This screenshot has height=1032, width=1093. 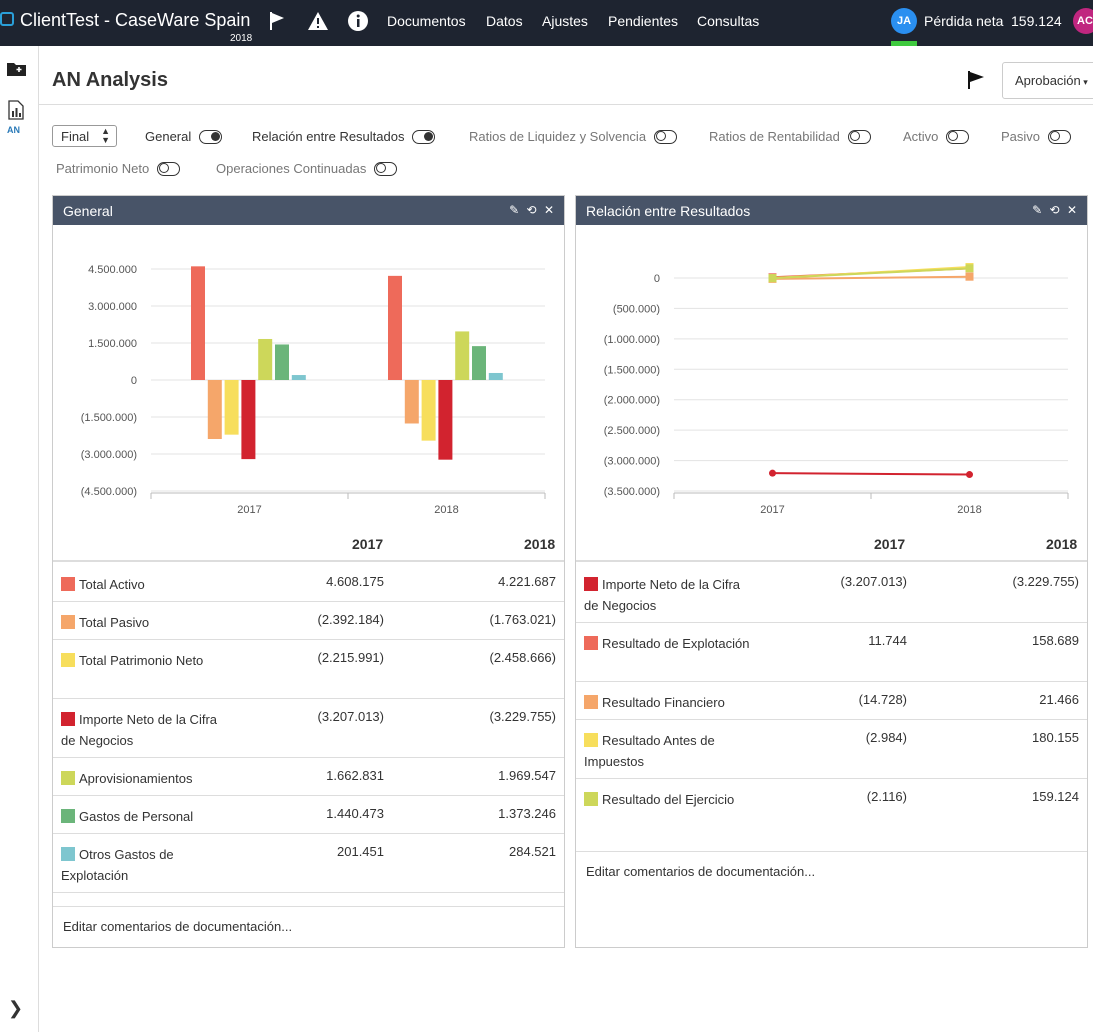 What do you see at coordinates (114, 622) in the screenshot?
I see `row-label: Total Pasivo` at bounding box center [114, 622].